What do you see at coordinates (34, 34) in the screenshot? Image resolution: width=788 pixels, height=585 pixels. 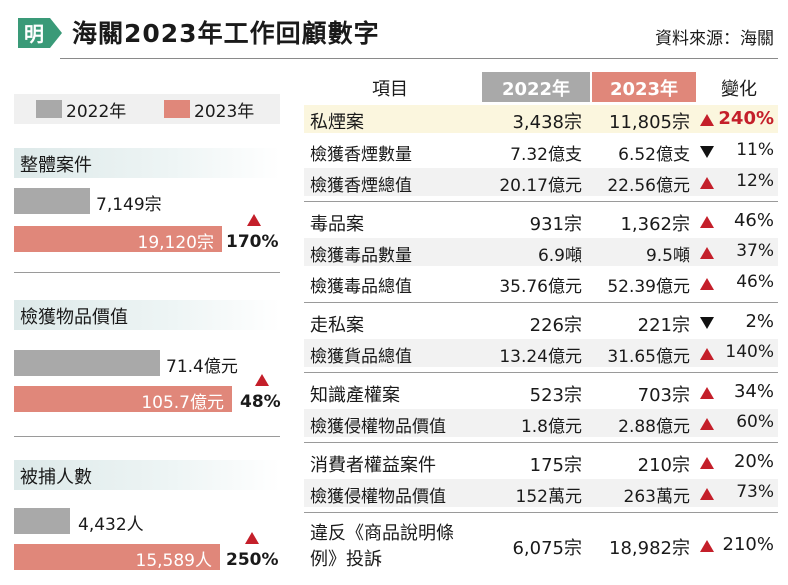 I see `svg-text: 明` at bounding box center [34, 34].